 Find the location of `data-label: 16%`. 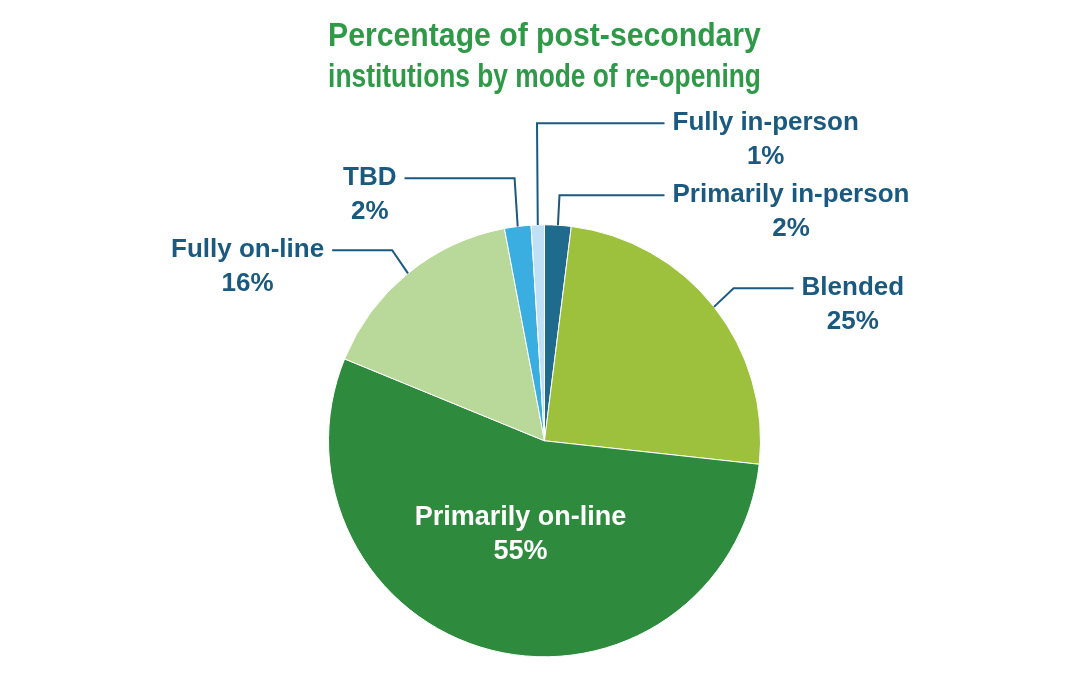

data-label: 16% is located at coordinates (247, 282).